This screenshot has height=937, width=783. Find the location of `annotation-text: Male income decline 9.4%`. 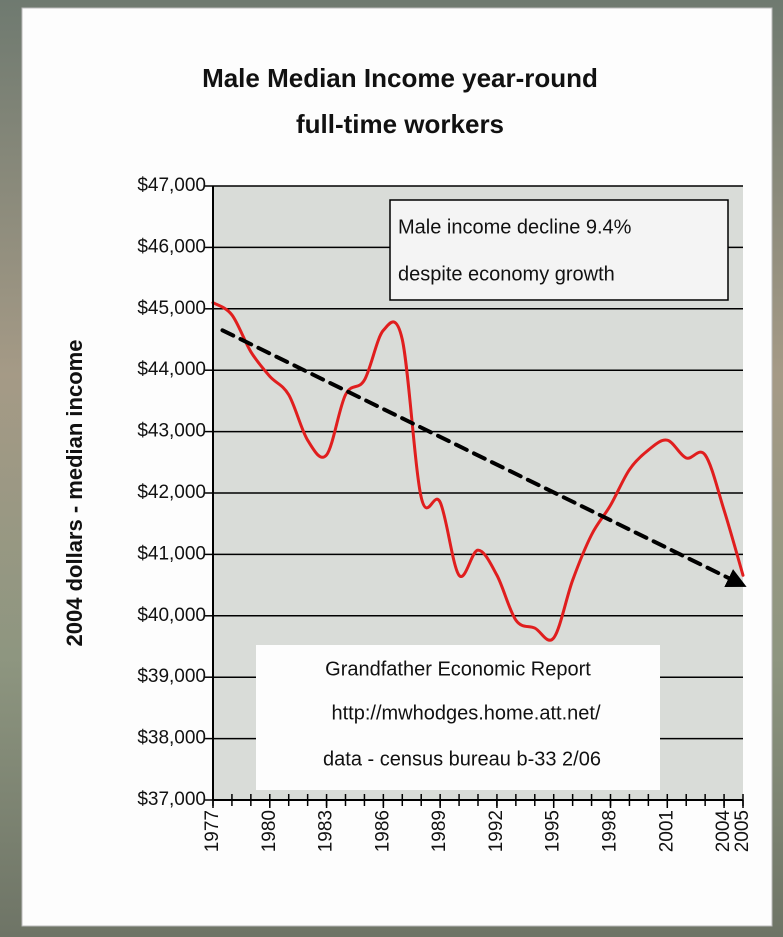

annotation-text: Male income decline 9.4% is located at coordinates (515, 227).